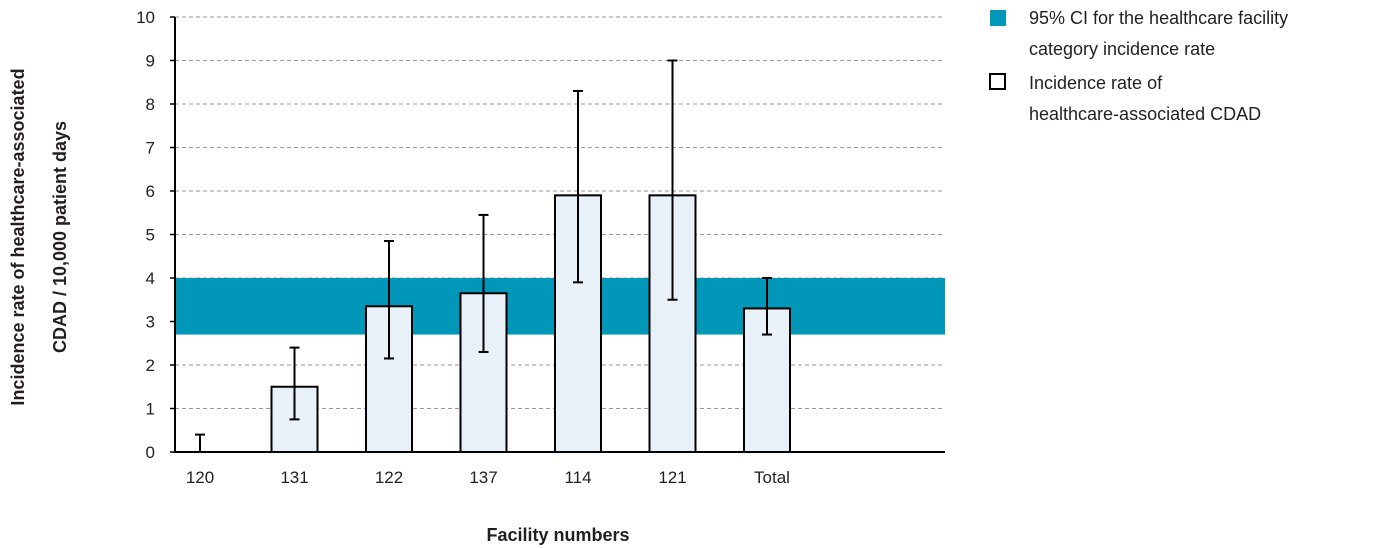 Image resolution: width=1374 pixels, height=548 pixels. Describe the element at coordinates (150, 104) in the screenshot. I see `y-tick-label: 8` at that location.